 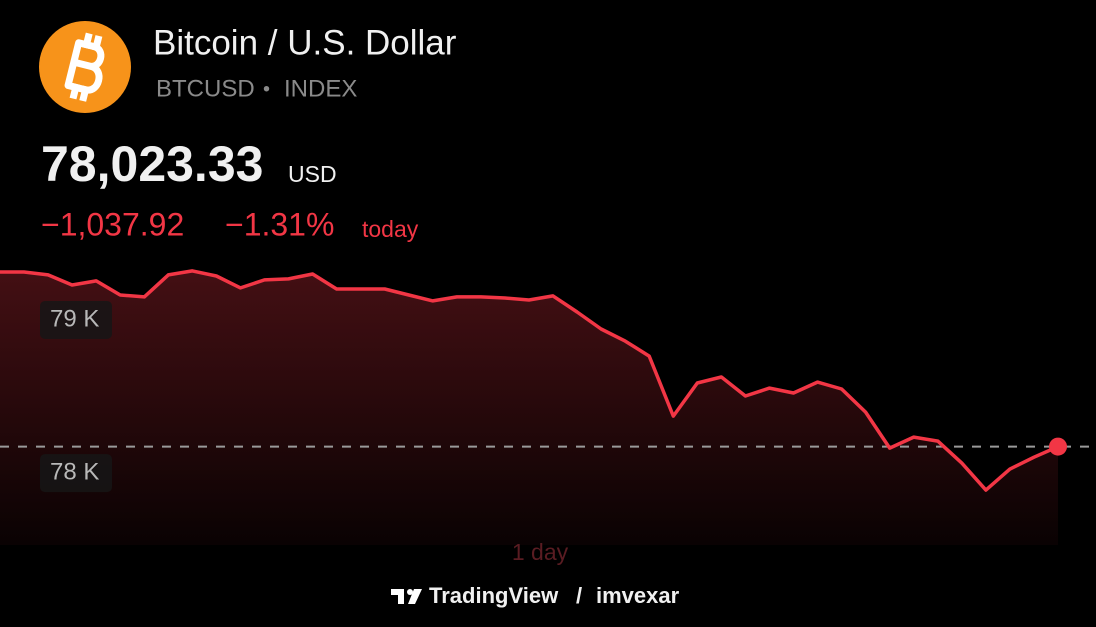 I want to click on period: today, so click(x=390, y=229).